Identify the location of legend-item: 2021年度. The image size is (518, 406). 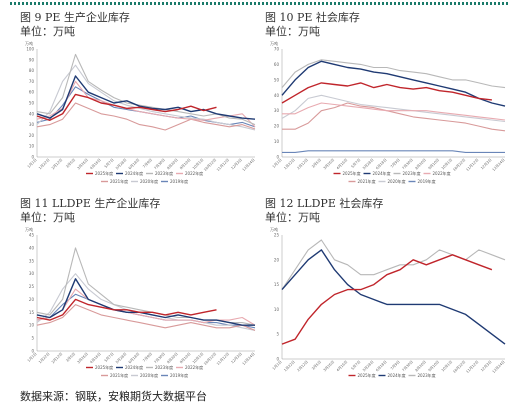
(367, 181).